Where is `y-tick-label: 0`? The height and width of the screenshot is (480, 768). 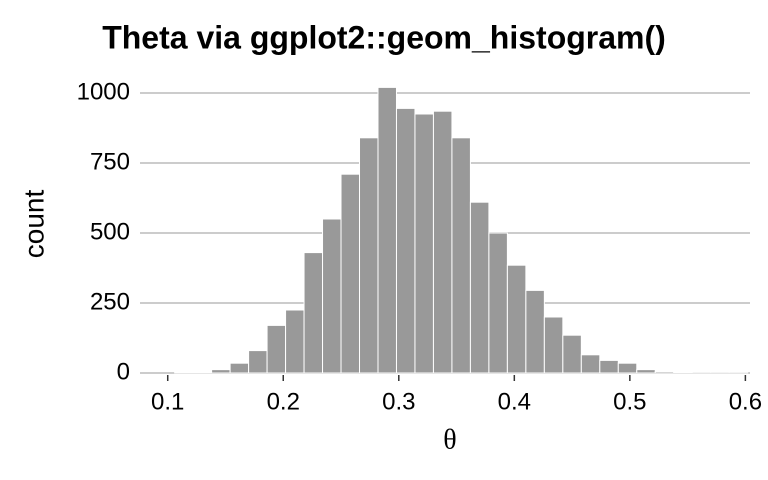 y-tick-label: 0 is located at coordinates (123, 371).